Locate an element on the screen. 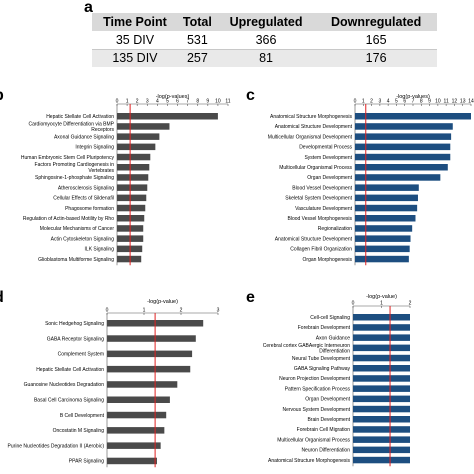 This screenshot has width=474, height=474. category-label: Multicellular Organismal Development is located at coordinates (310, 137).